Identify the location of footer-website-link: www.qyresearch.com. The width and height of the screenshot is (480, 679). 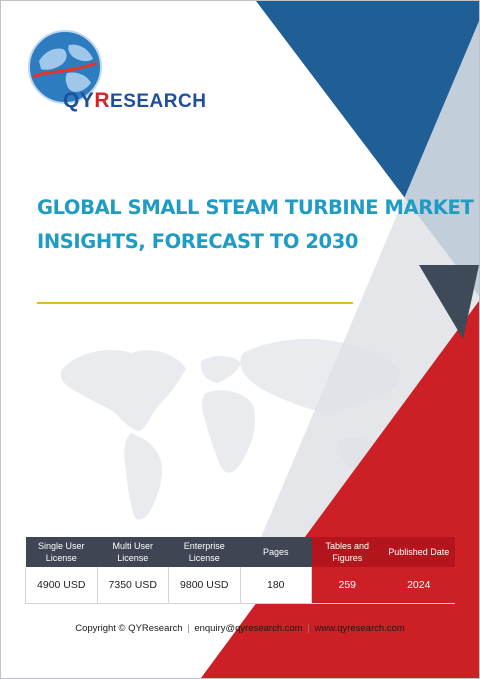
(359, 628).